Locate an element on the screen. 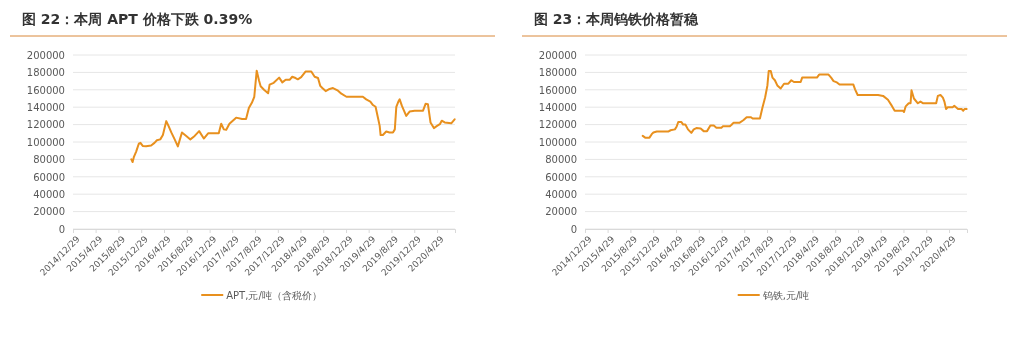 Image resolution: width=1023 pixels, height=347 pixels. chart-title: 图 23：本周钨铁价格暂稳 is located at coordinates (617, 19).